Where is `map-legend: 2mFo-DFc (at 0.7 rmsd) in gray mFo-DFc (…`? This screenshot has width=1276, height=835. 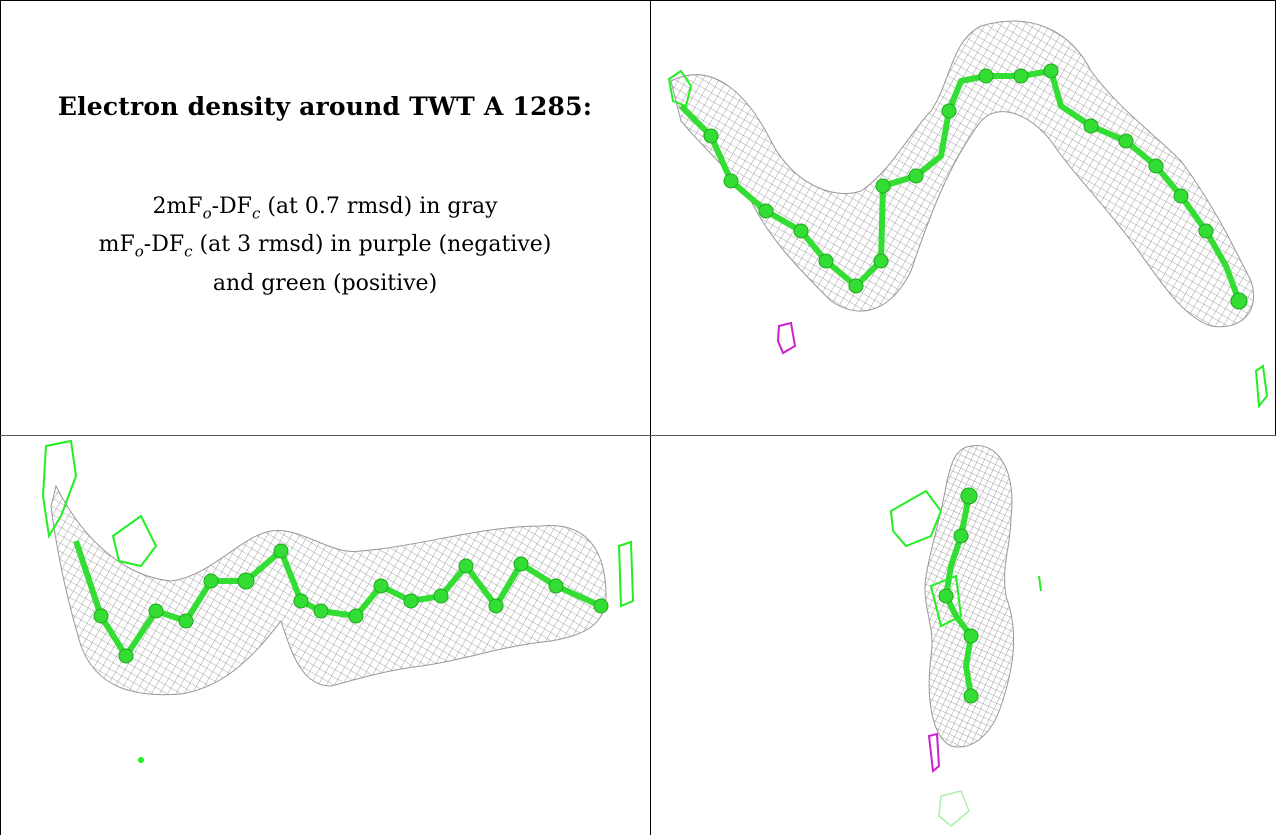
map-legend: 2mFo-DFc (at 0.7 rmsd) in gray mFo-DFc (… is located at coordinates (325, 245).